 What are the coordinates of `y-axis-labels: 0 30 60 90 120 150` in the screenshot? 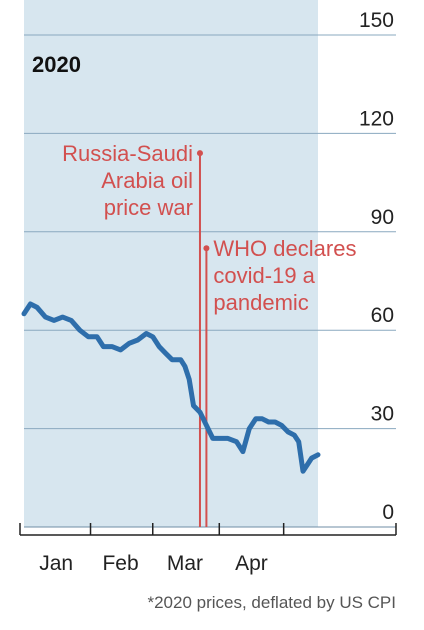 It's located at (376, 266).